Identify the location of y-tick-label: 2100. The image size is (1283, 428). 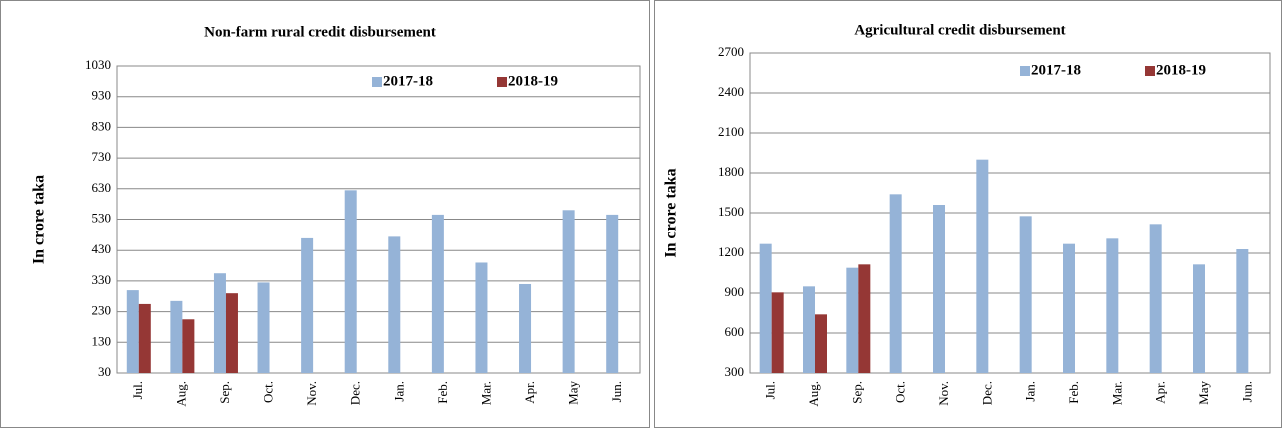
(731, 131).